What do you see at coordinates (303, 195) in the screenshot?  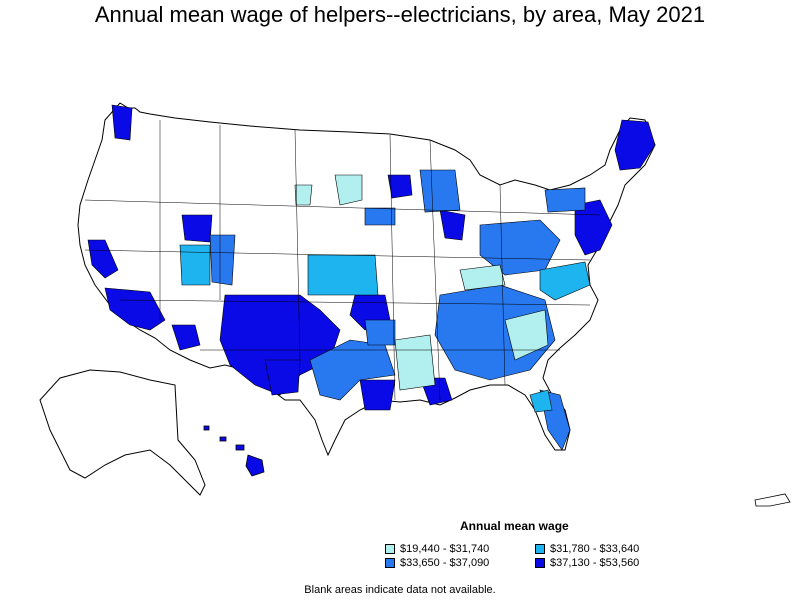 I see `area-south-dakota` at bounding box center [303, 195].